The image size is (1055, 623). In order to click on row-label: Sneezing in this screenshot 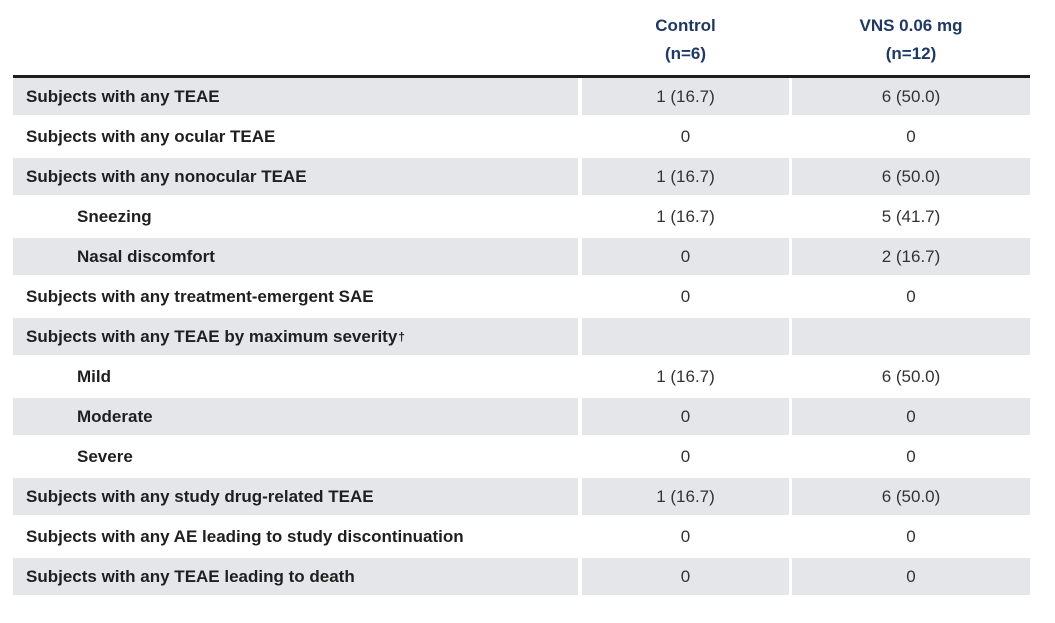, I will do `click(295, 216)`.